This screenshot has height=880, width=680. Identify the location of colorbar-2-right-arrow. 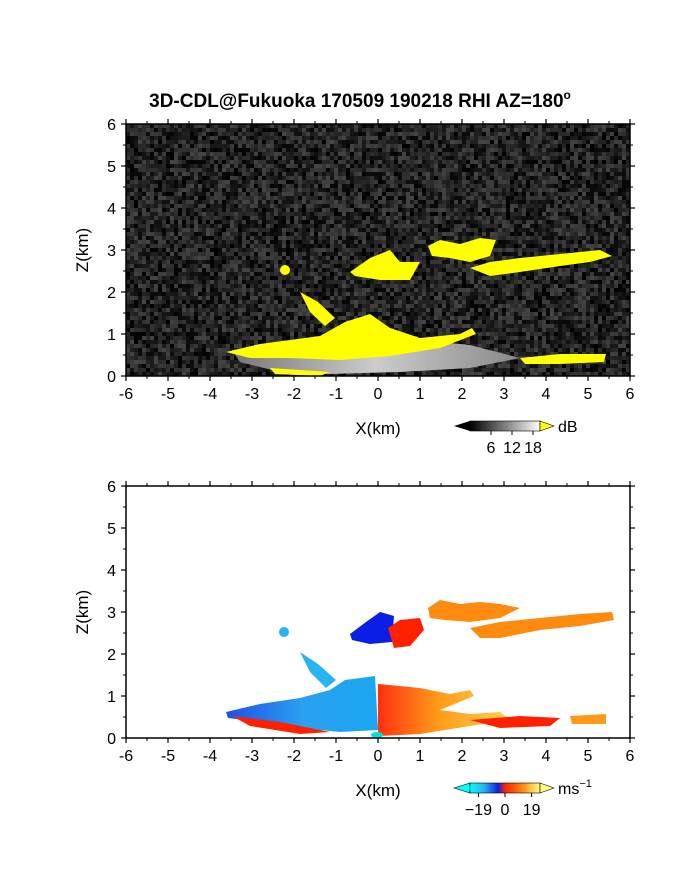
(547, 788).